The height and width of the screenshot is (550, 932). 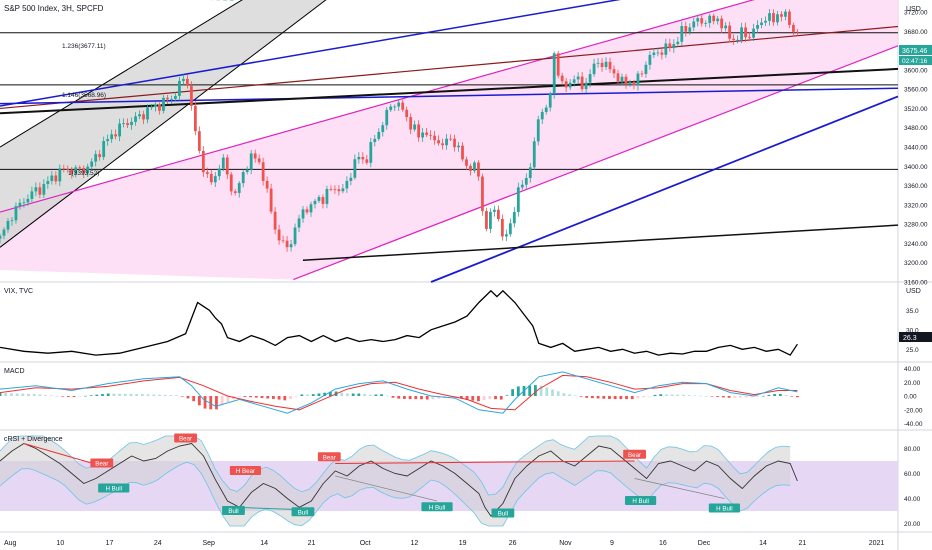 I want to click on vix-panel, so click(x=399, y=322).